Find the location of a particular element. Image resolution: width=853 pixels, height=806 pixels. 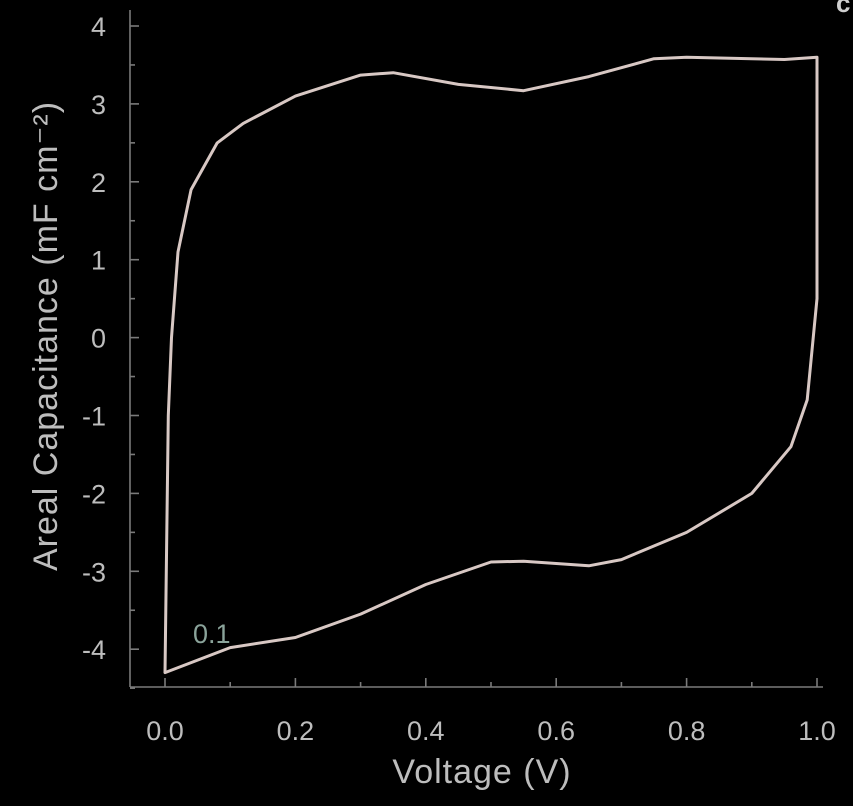

y-tick-label: 4 is located at coordinates (98, 27).